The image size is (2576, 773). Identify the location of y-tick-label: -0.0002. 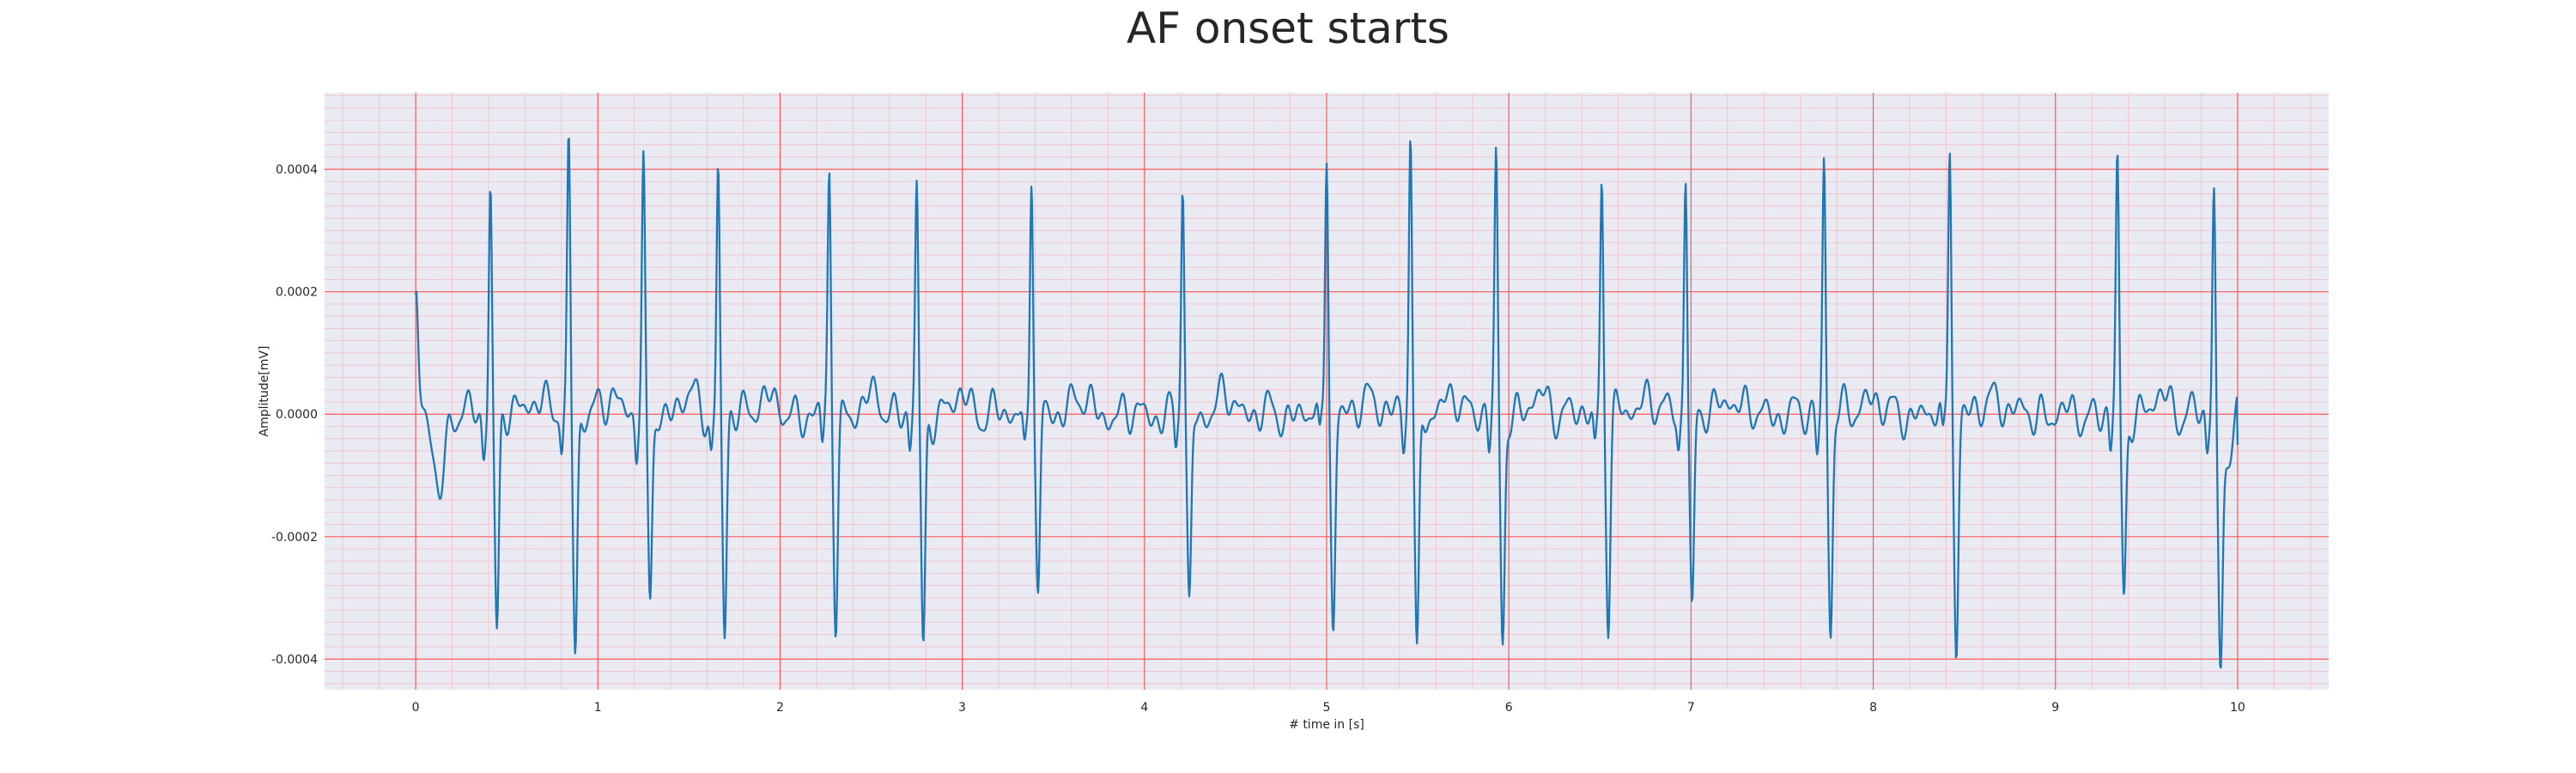
(294, 538).